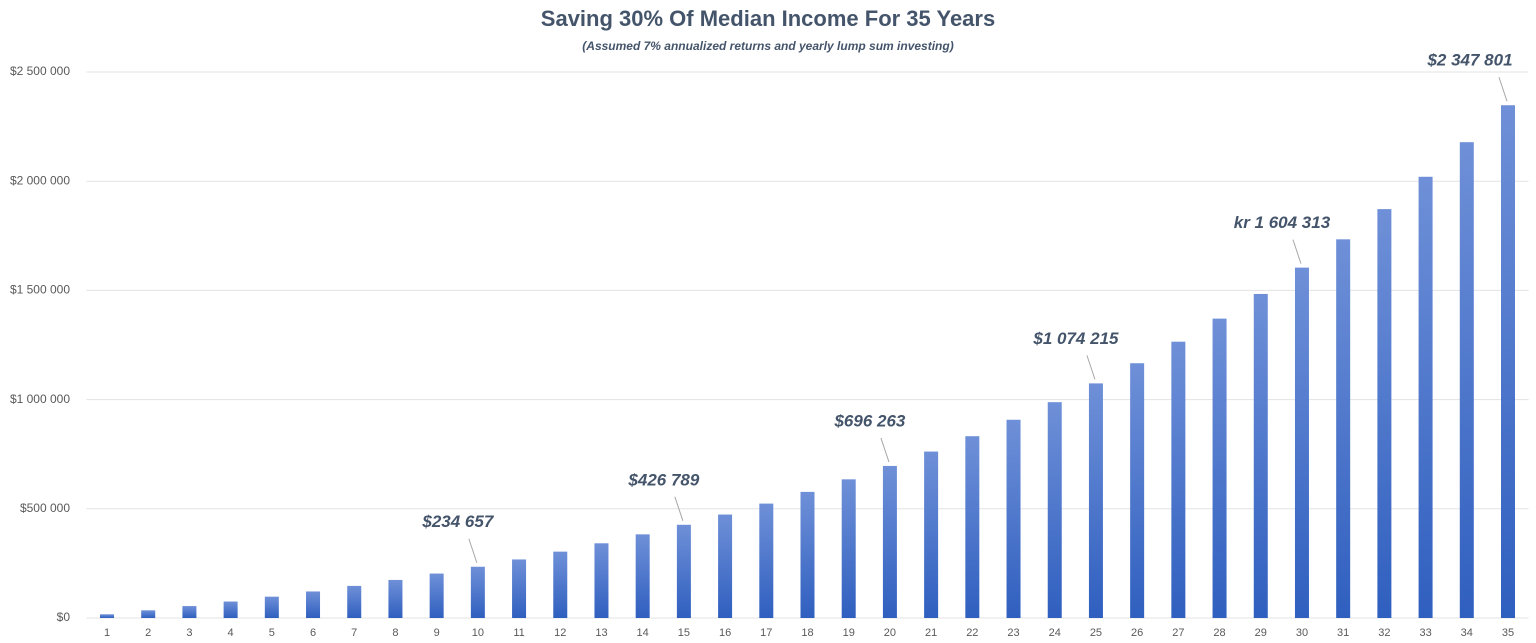 The height and width of the screenshot is (643, 1536). I want to click on x-tick-label: 20, so click(890, 633).